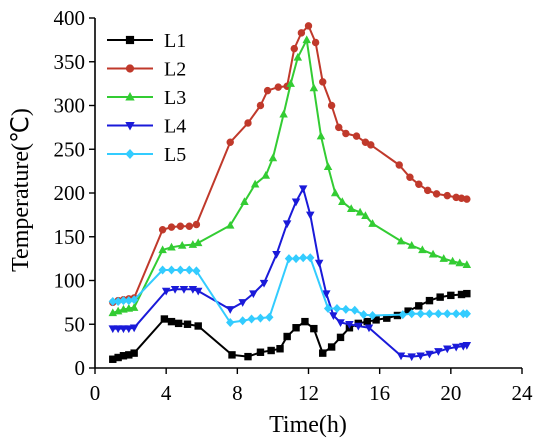 The height and width of the screenshot is (445, 550). Describe the element at coordinates (146, 155) in the screenshot. I see `legend-item-L5: L5` at that location.